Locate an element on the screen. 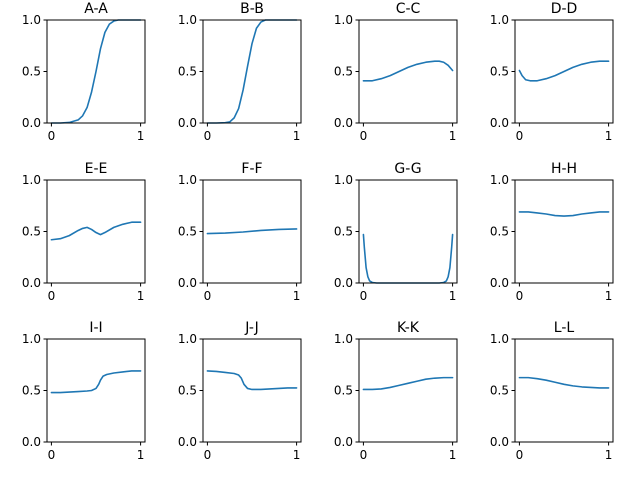  chart-panel-3: C-C 0.0 0.5 1.0 0 1 is located at coordinates (396, 72).